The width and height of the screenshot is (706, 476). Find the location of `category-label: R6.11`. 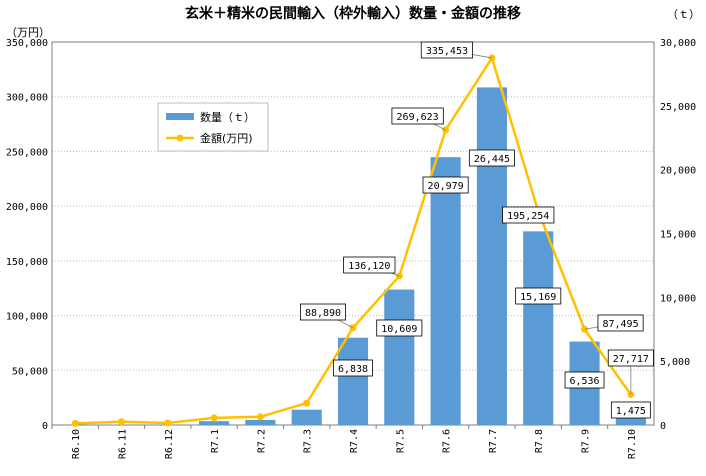

category-label: R6.11 is located at coordinates (122, 444).